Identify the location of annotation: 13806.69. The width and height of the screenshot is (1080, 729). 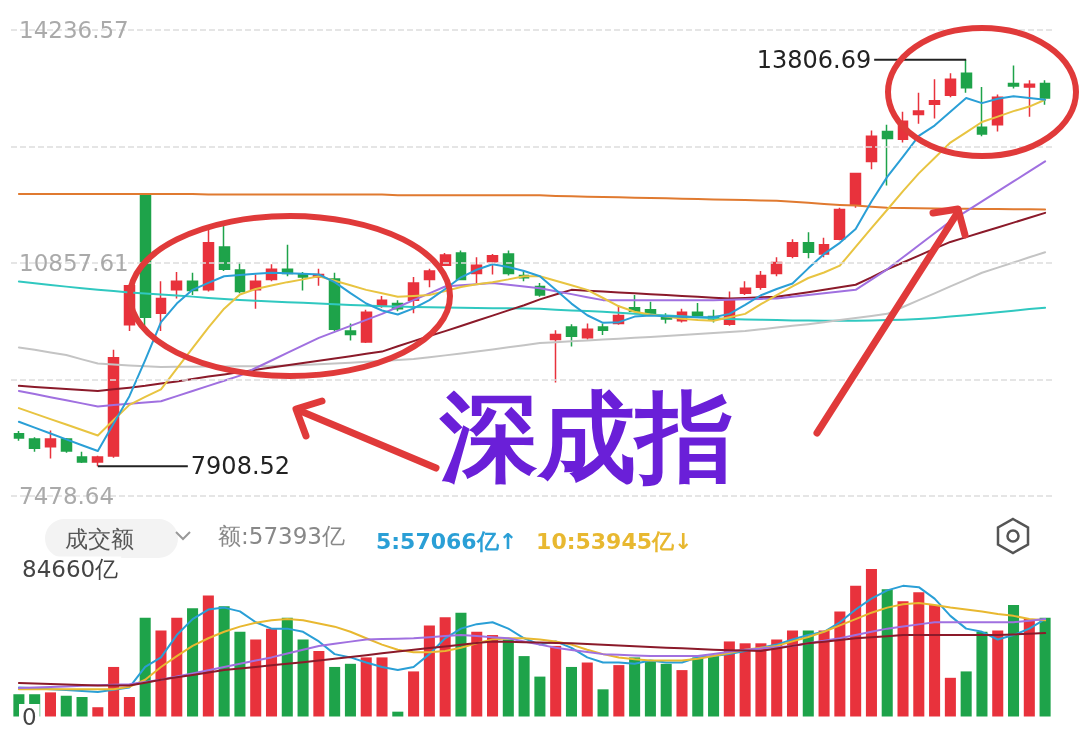
(814, 59).